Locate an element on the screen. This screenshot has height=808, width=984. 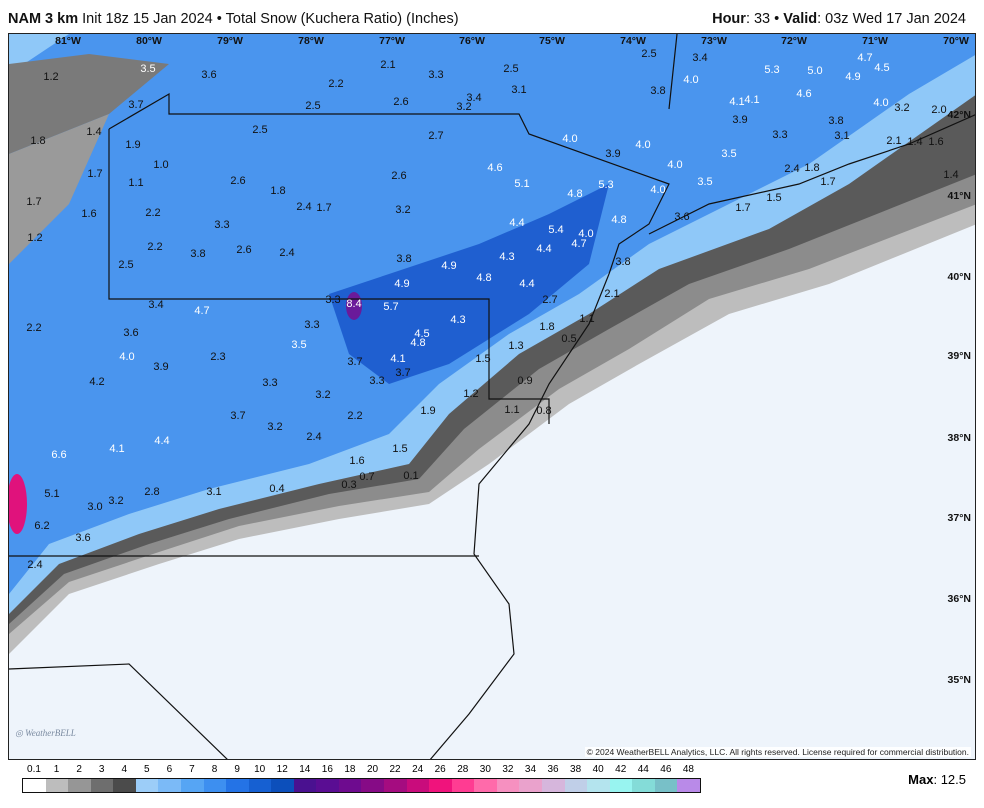
snow-total-label: 0.3 is located at coordinates (349, 485).